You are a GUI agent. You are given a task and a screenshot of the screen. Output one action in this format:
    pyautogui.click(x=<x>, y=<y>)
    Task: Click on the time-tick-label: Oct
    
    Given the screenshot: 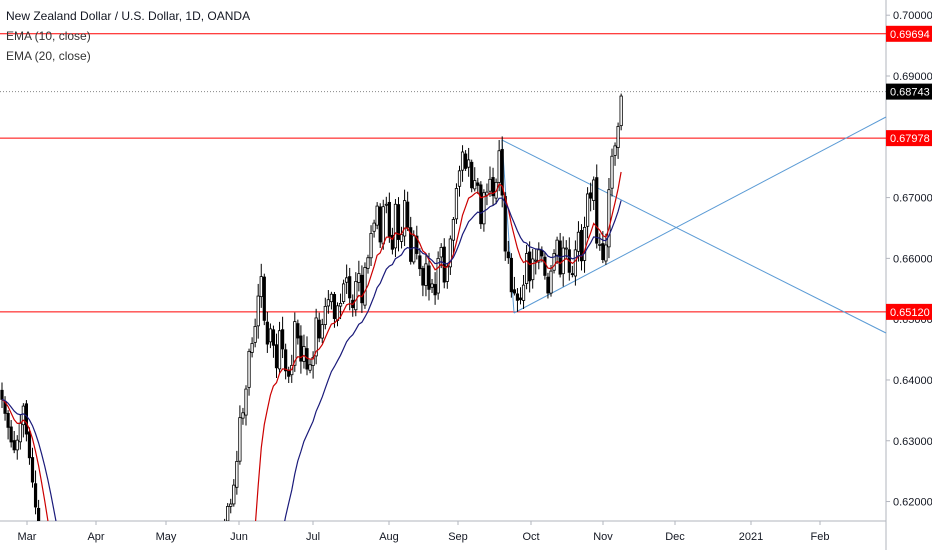 What is the action you would take?
    pyautogui.click(x=530, y=537)
    